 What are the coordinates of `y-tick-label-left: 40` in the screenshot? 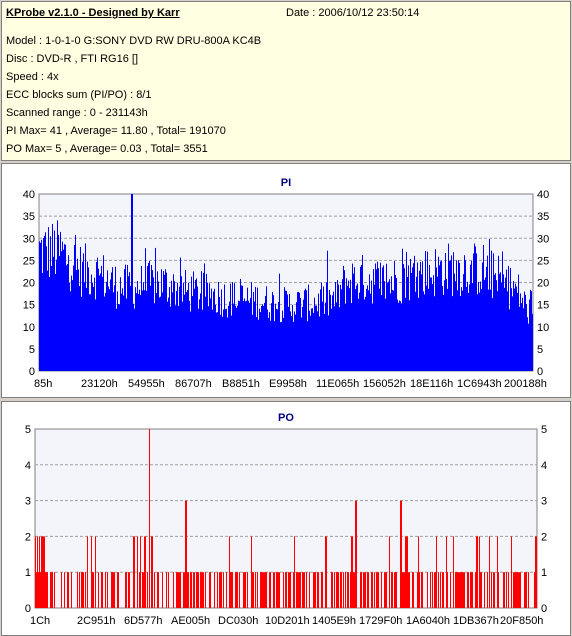 It's located at (29, 195).